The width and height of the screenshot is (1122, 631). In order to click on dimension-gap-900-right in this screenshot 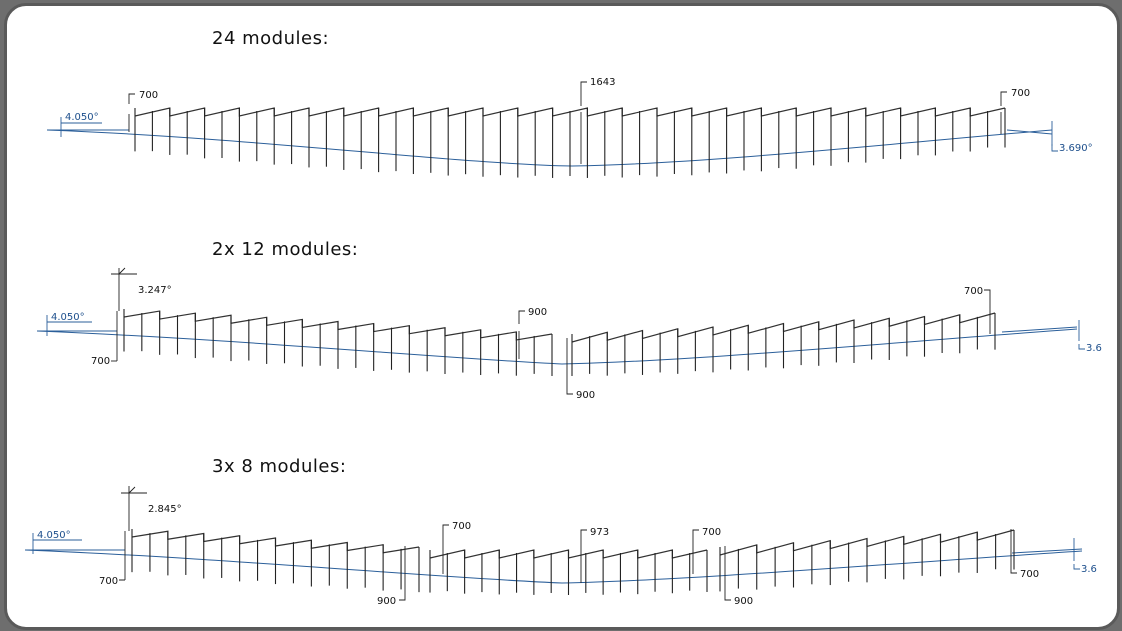, I will do `click(727, 573)`.